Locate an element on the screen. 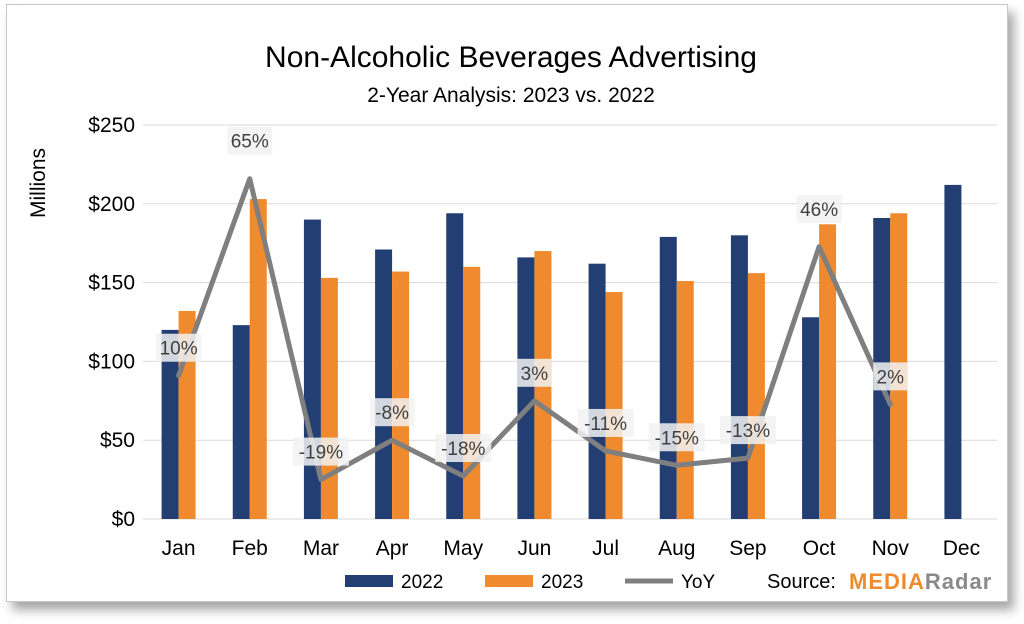 The image size is (1024, 624). y-tick-label: $50 is located at coordinates (117, 440).